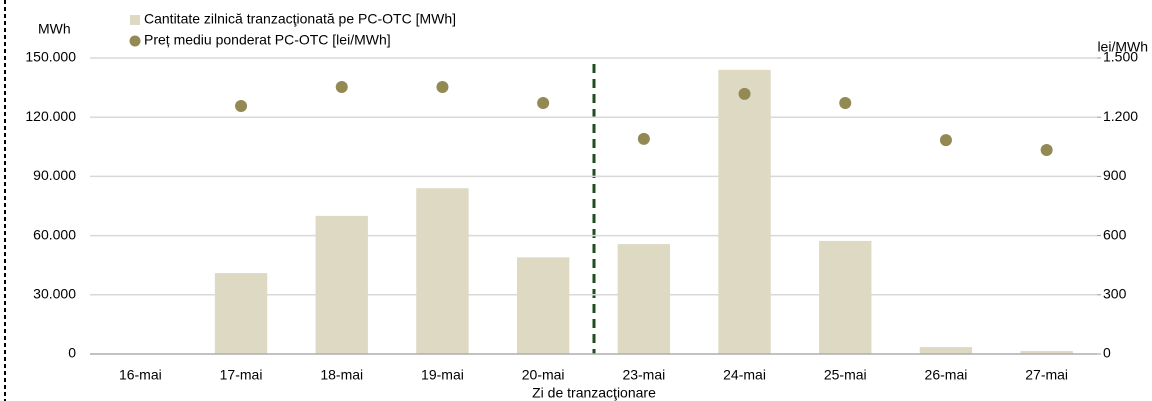  Describe the element at coordinates (1122, 47) in the screenshot. I see `y2-axis-label: lei/MWh` at that location.